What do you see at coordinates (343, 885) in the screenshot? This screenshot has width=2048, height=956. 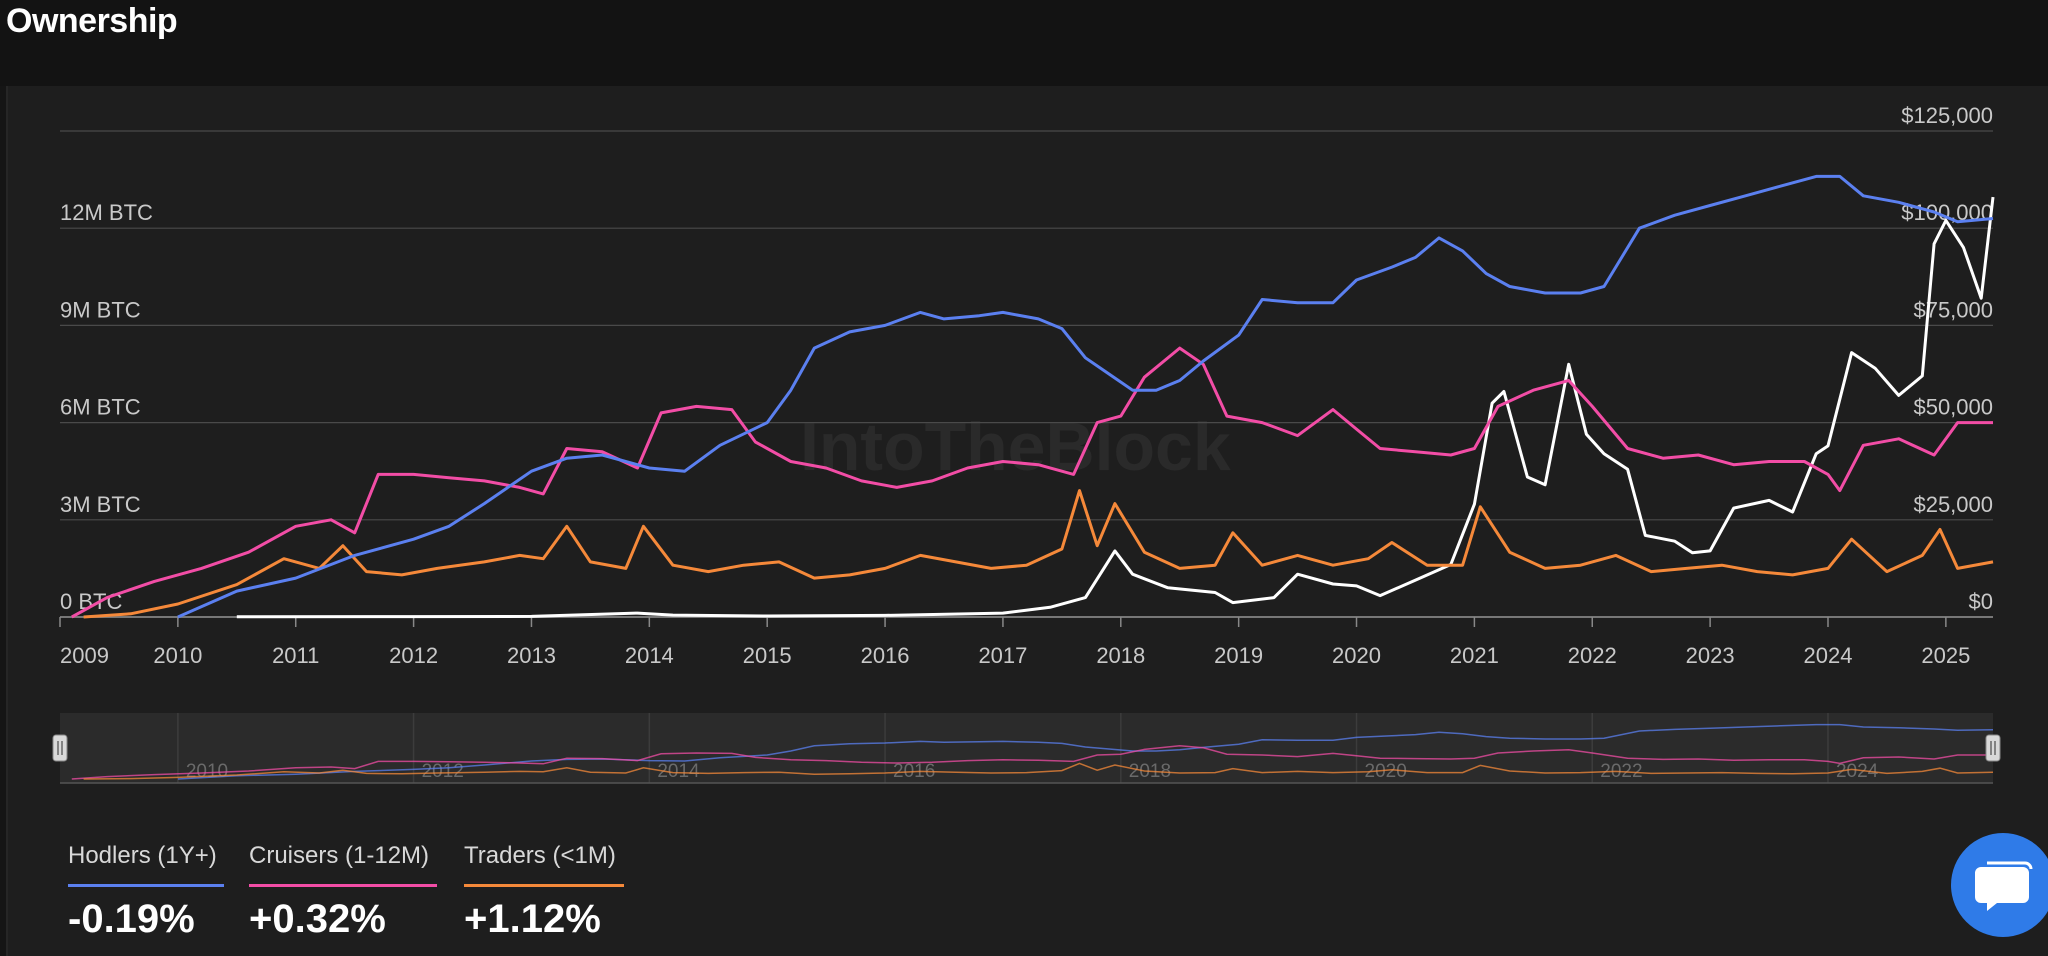 I see `legend-swatch-cruisers` at bounding box center [343, 885].